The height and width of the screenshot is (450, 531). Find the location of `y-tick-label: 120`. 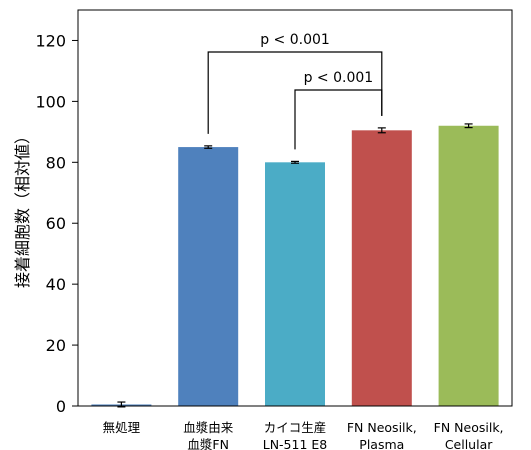

y-tick-label: 120 is located at coordinates (50, 40).